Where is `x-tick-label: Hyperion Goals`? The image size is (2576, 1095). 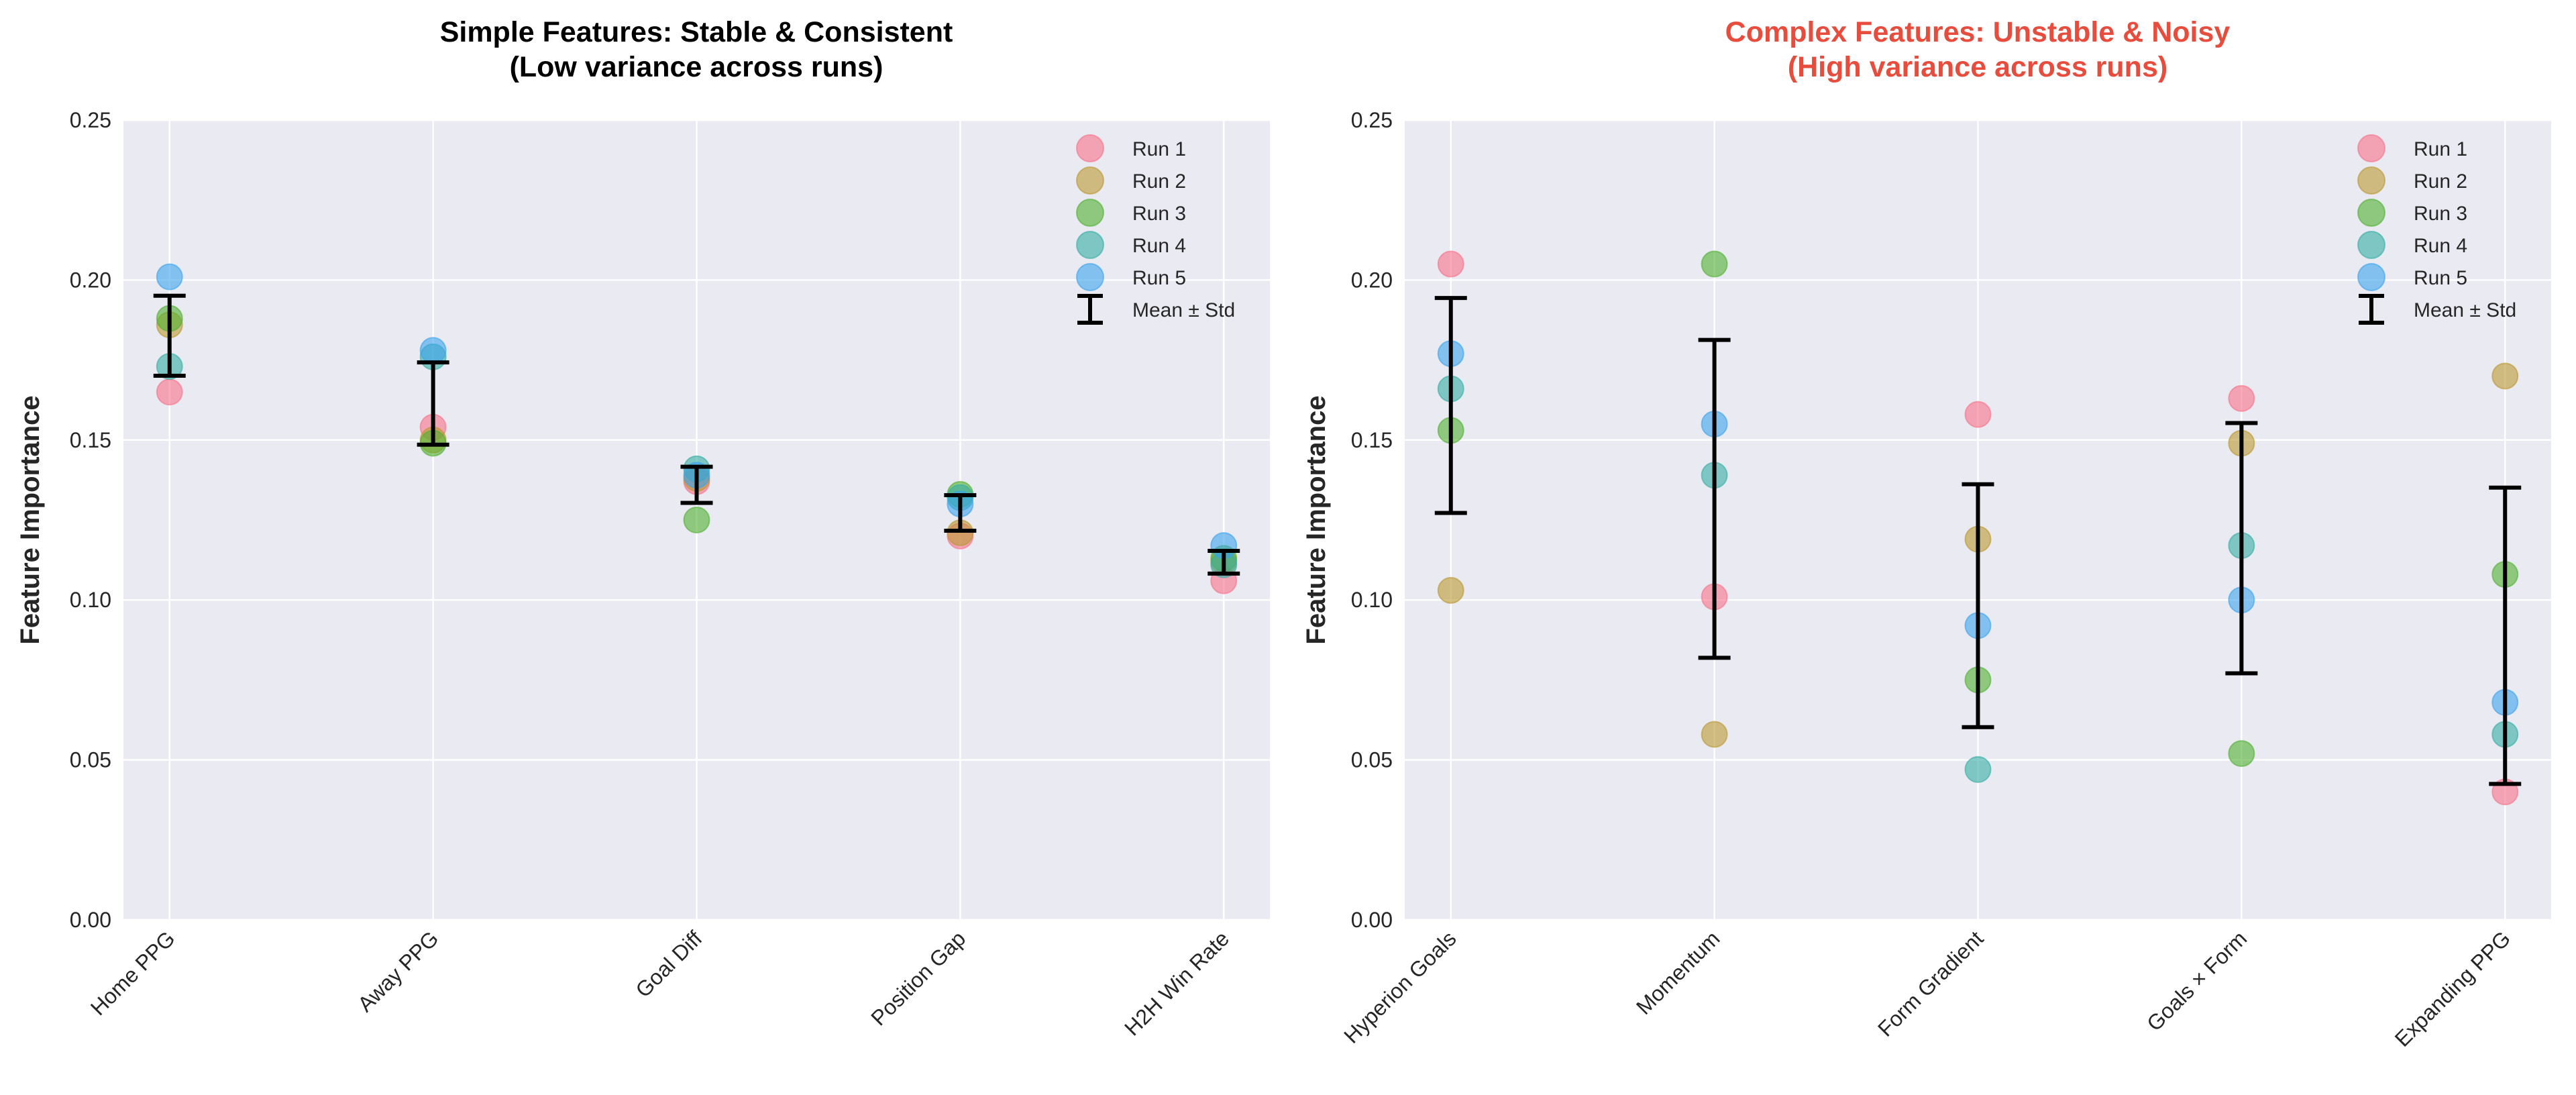
x-tick-label: Hyperion Goals is located at coordinates (1399, 986).